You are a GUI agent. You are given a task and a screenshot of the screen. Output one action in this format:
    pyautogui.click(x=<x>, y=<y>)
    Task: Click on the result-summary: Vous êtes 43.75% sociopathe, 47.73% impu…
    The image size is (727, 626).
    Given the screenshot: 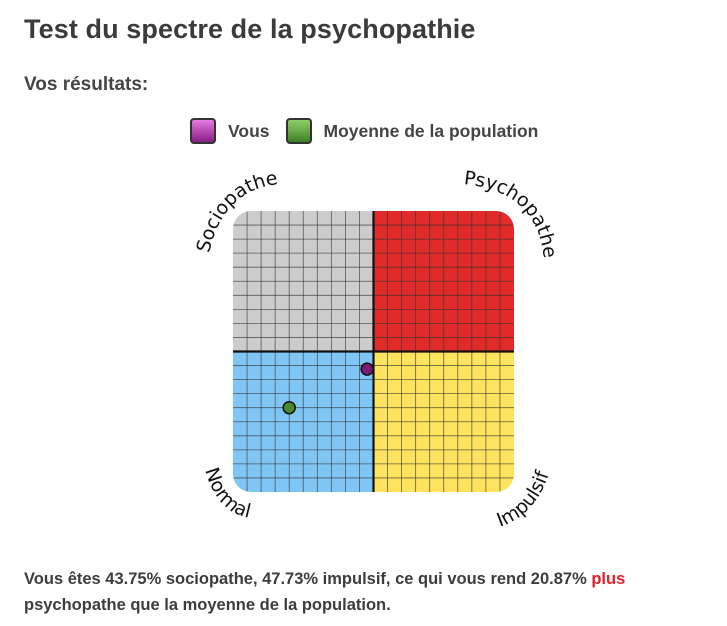 What is the action you would take?
    pyautogui.click(x=364, y=592)
    